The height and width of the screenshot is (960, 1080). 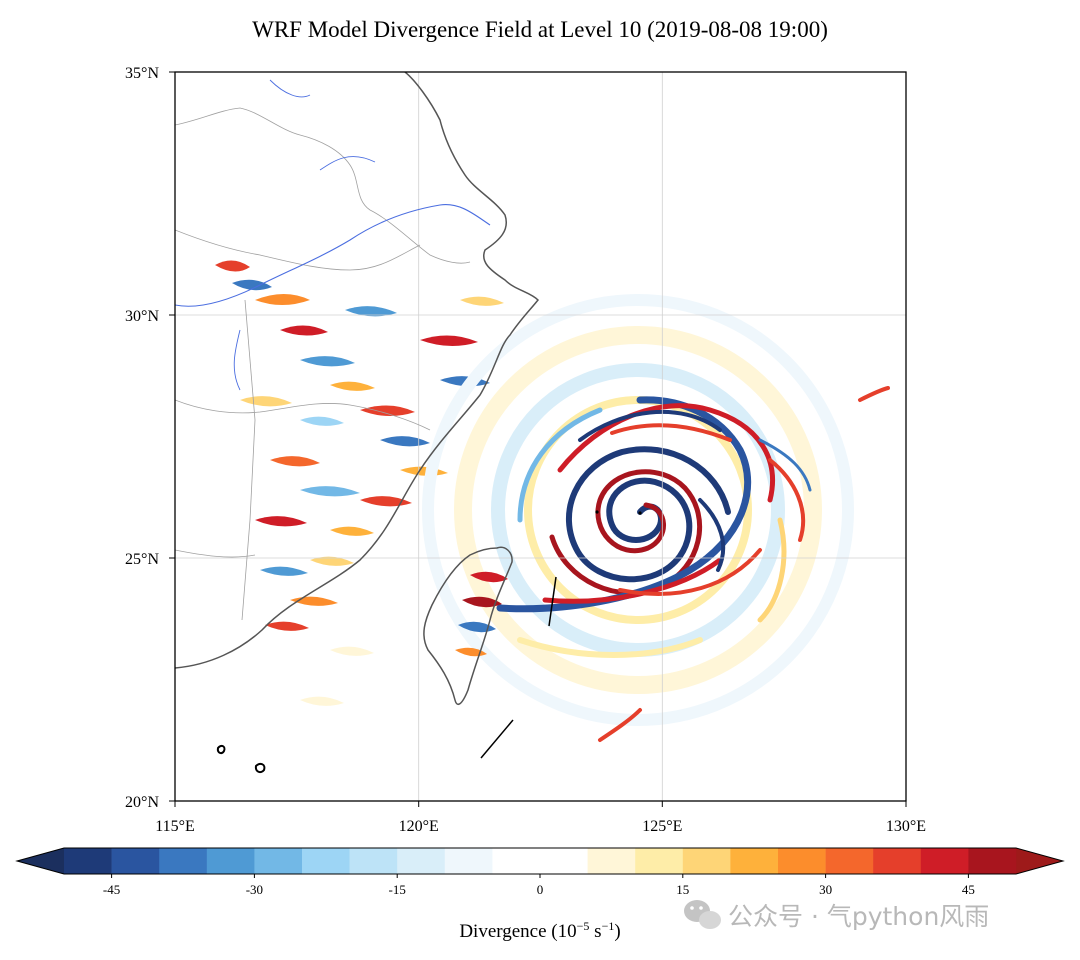 What do you see at coordinates (693, 564) in the screenshot?
I see `typhoon-spiral` at bounding box center [693, 564].